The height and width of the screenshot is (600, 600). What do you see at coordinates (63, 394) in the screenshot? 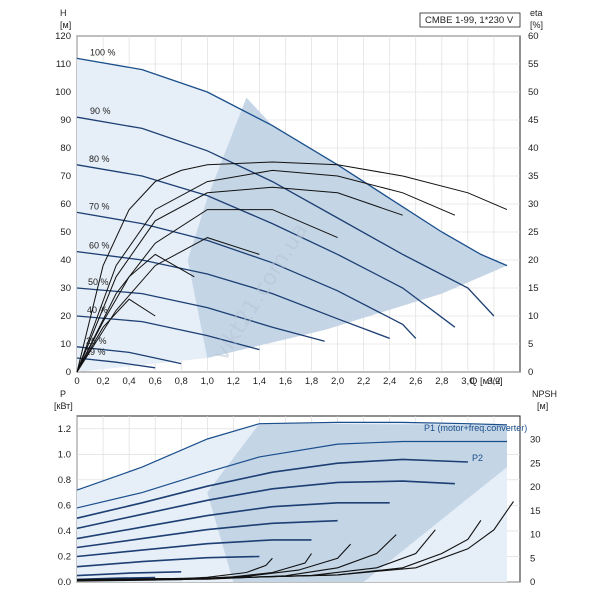
I see `y-left-label-bottom: P` at bounding box center [63, 394].